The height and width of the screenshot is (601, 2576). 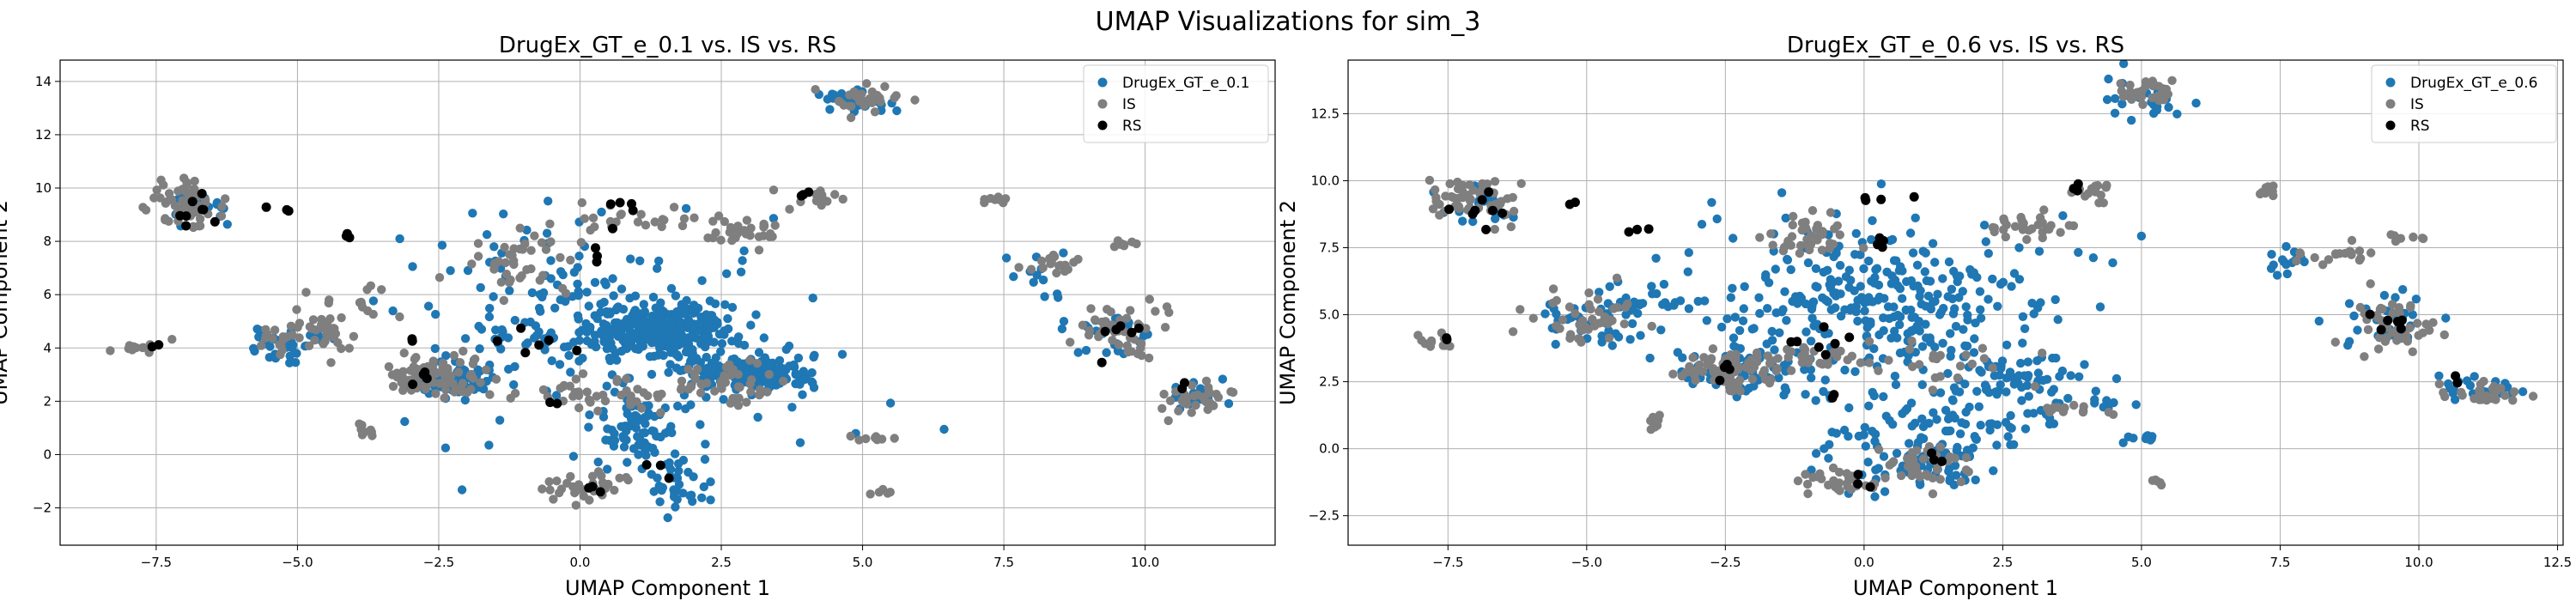 I want to click on y-tick-label: 12, so click(x=44, y=135).